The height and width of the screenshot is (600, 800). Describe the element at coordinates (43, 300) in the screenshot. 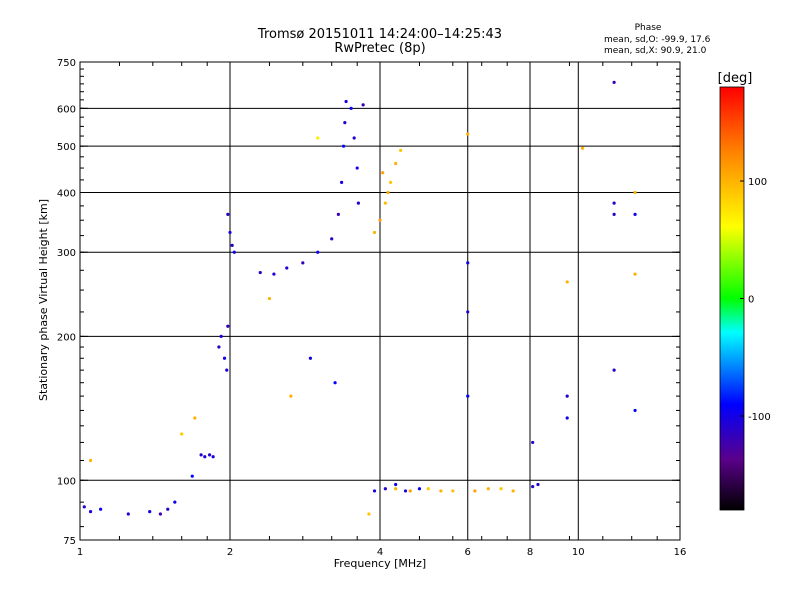

I see `y-axis-label: Stationary phase Virtual Height [km]` at that location.